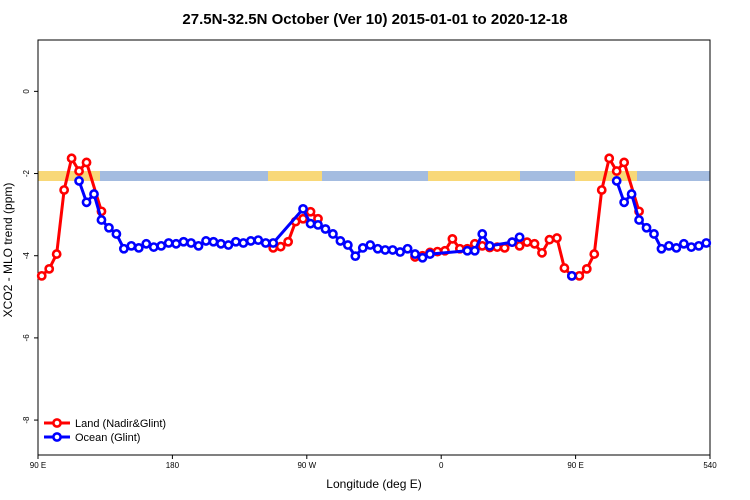 Image resolution: width=750 pixels, height=500 pixels. What do you see at coordinates (107, 438) in the screenshot?
I see `legend-label: Ocean (Glint)` at bounding box center [107, 438].